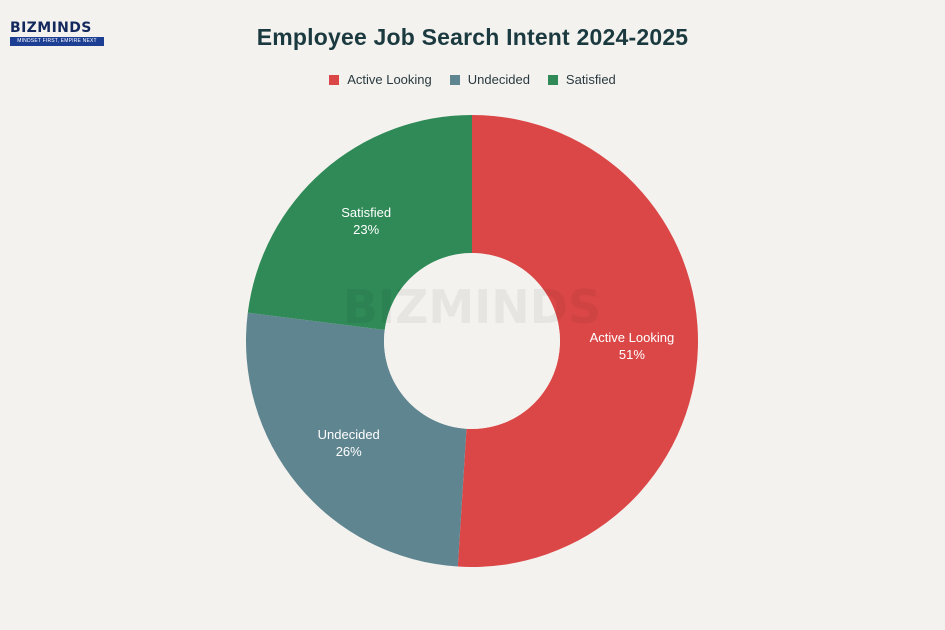  I want to click on slice-value-label: 23%, so click(366, 229).